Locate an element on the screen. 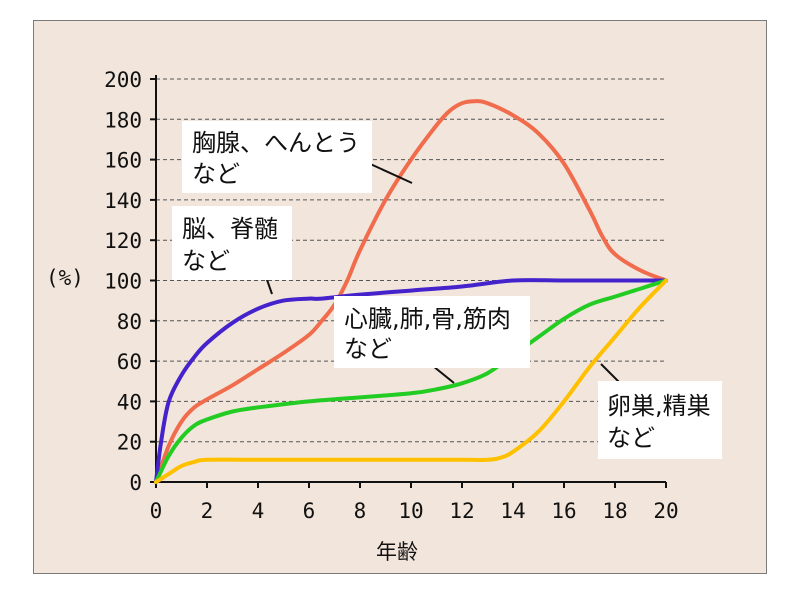 The image size is (800, 594). y-tick-label: 160 is located at coordinates (123, 161).